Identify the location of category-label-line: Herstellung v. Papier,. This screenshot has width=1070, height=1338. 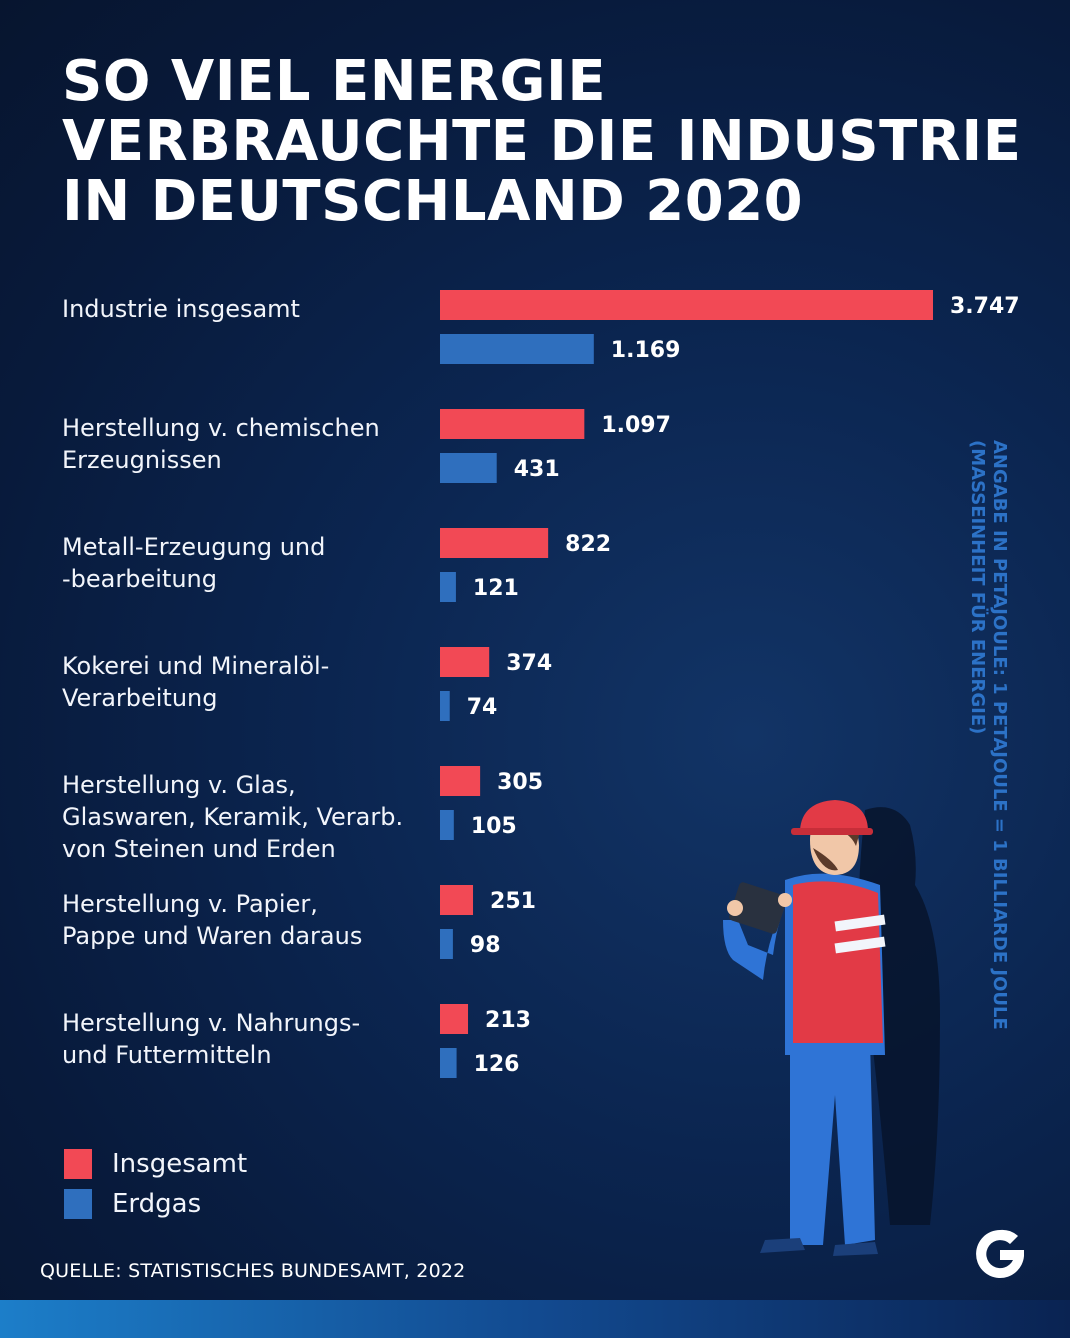
(190, 904).